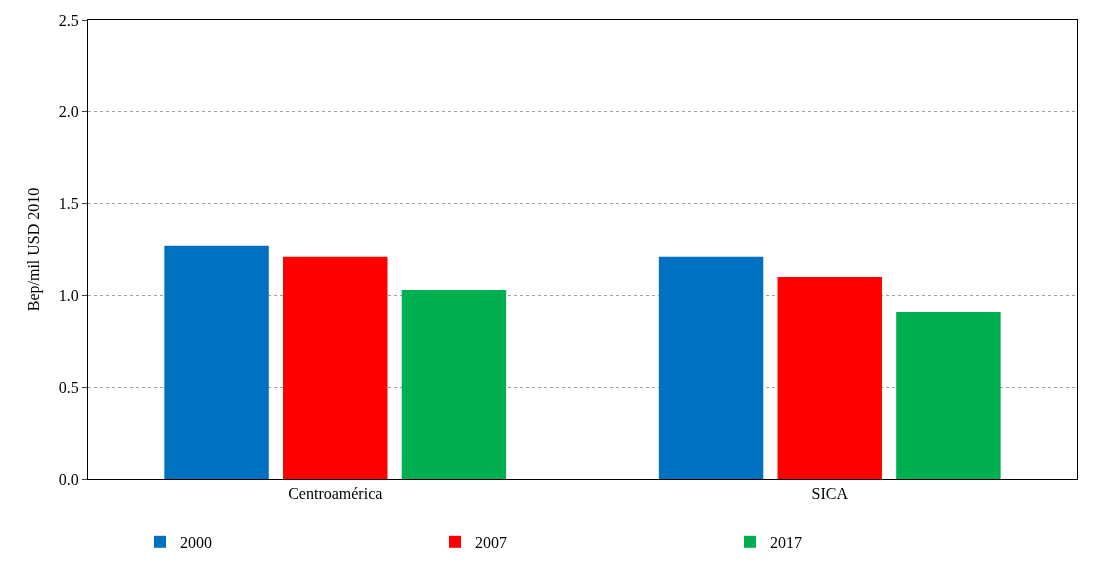 The height and width of the screenshot is (571, 1097). Describe the element at coordinates (786, 543) in the screenshot. I see `legend-label: 2017` at that location.